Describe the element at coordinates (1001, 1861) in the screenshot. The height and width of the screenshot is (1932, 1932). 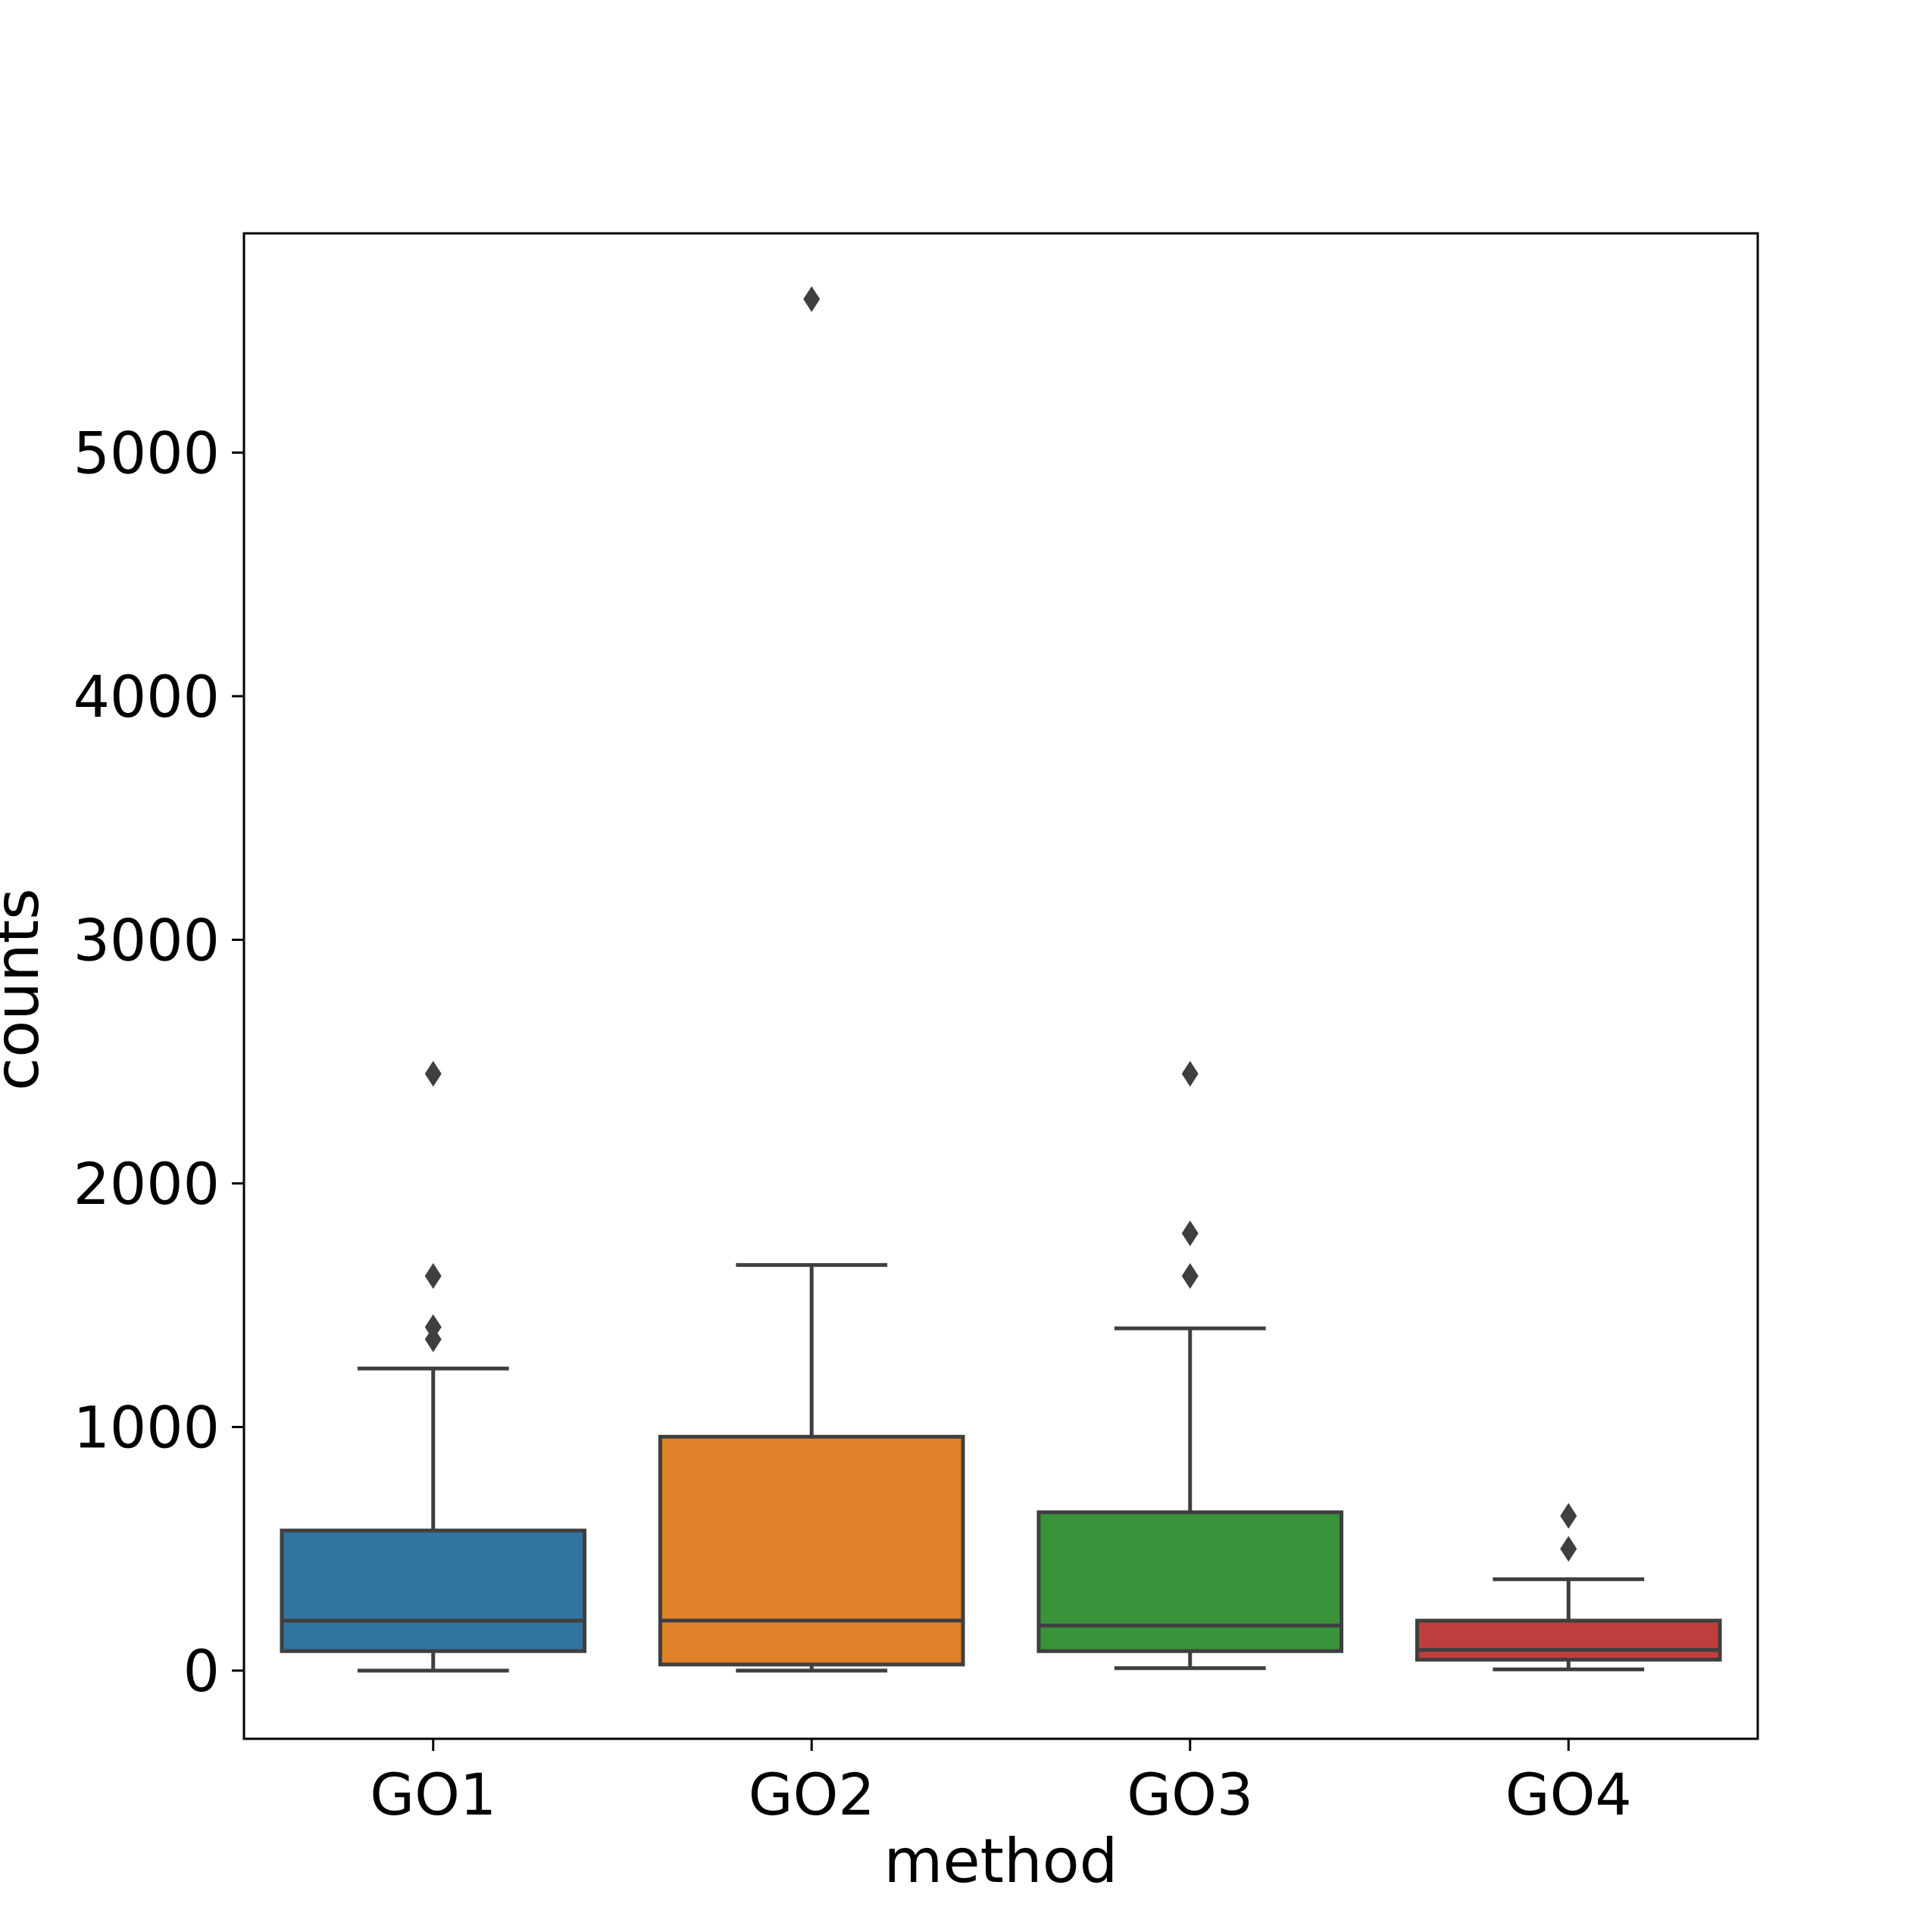
I see `x-axis-label: method` at that location.